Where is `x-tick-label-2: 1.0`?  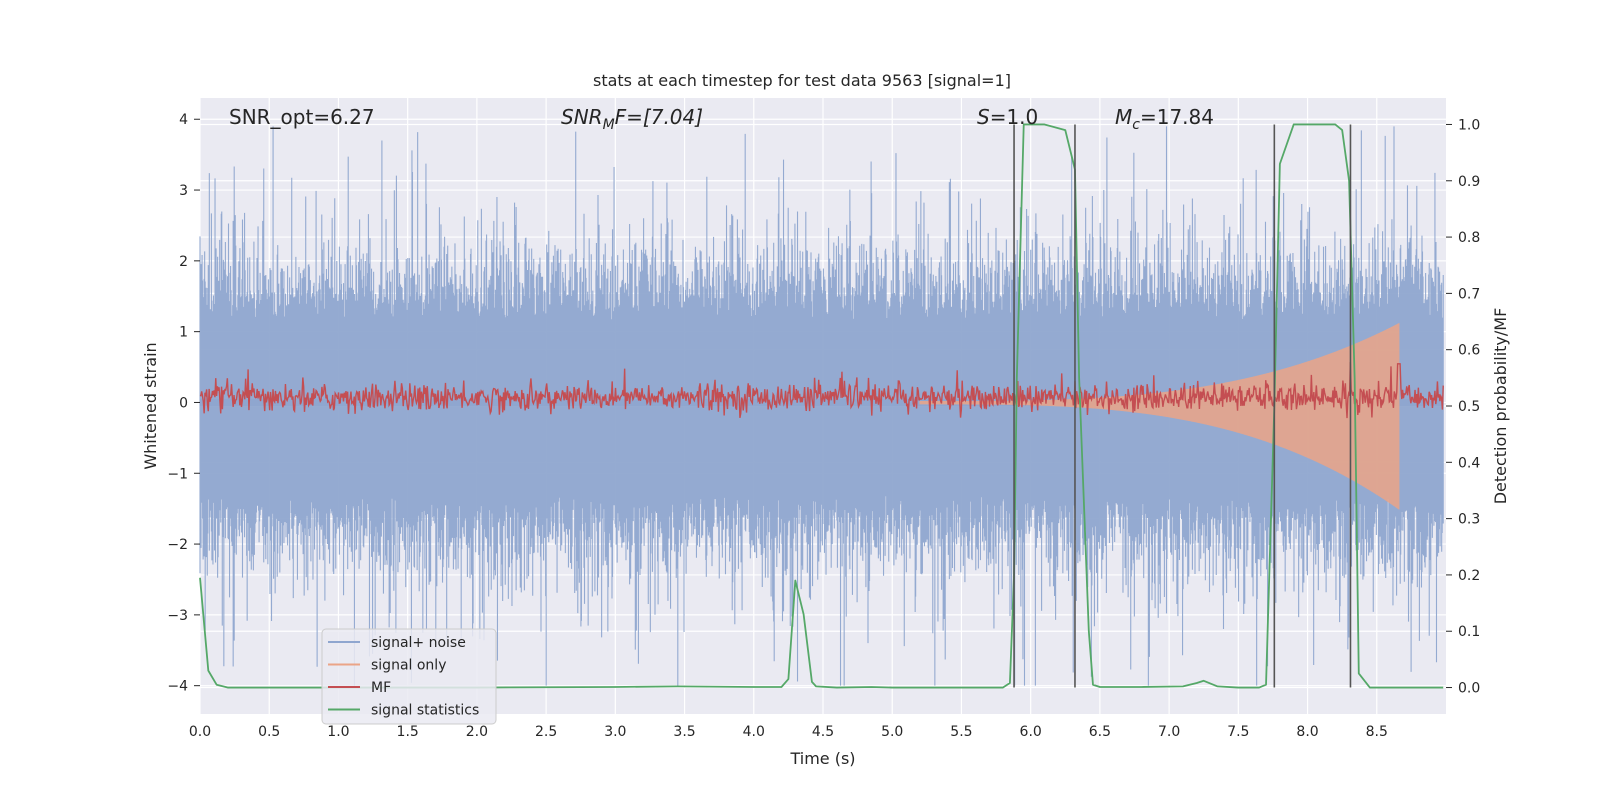
x-tick-label-2: 1.0 is located at coordinates (338, 732).